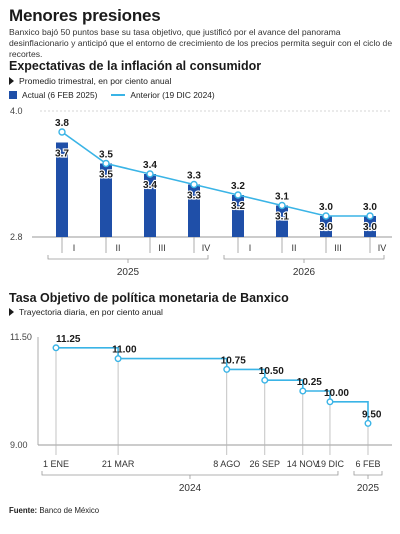 This screenshot has width=400, height=534. Describe the element at coordinates (238, 206) in the screenshot. I see `bar-value-label: 3.2` at that location.